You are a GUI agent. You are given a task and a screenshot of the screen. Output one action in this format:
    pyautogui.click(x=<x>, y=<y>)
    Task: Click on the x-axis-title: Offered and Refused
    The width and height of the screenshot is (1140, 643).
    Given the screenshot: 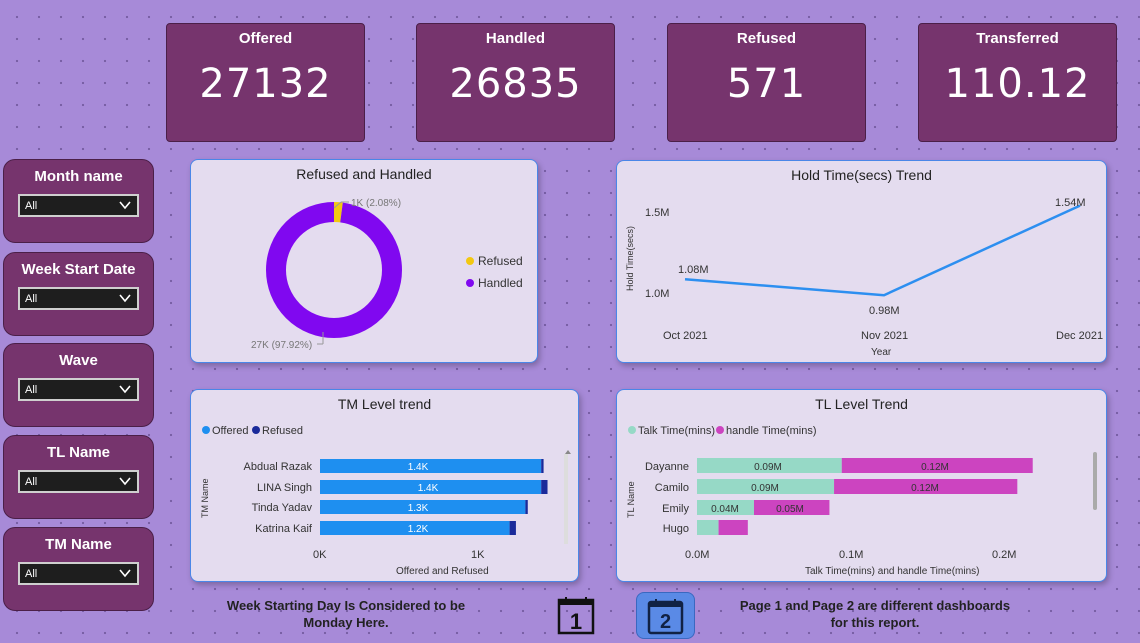 What is the action you would take?
    pyautogui.click(x=442, y=571)
    